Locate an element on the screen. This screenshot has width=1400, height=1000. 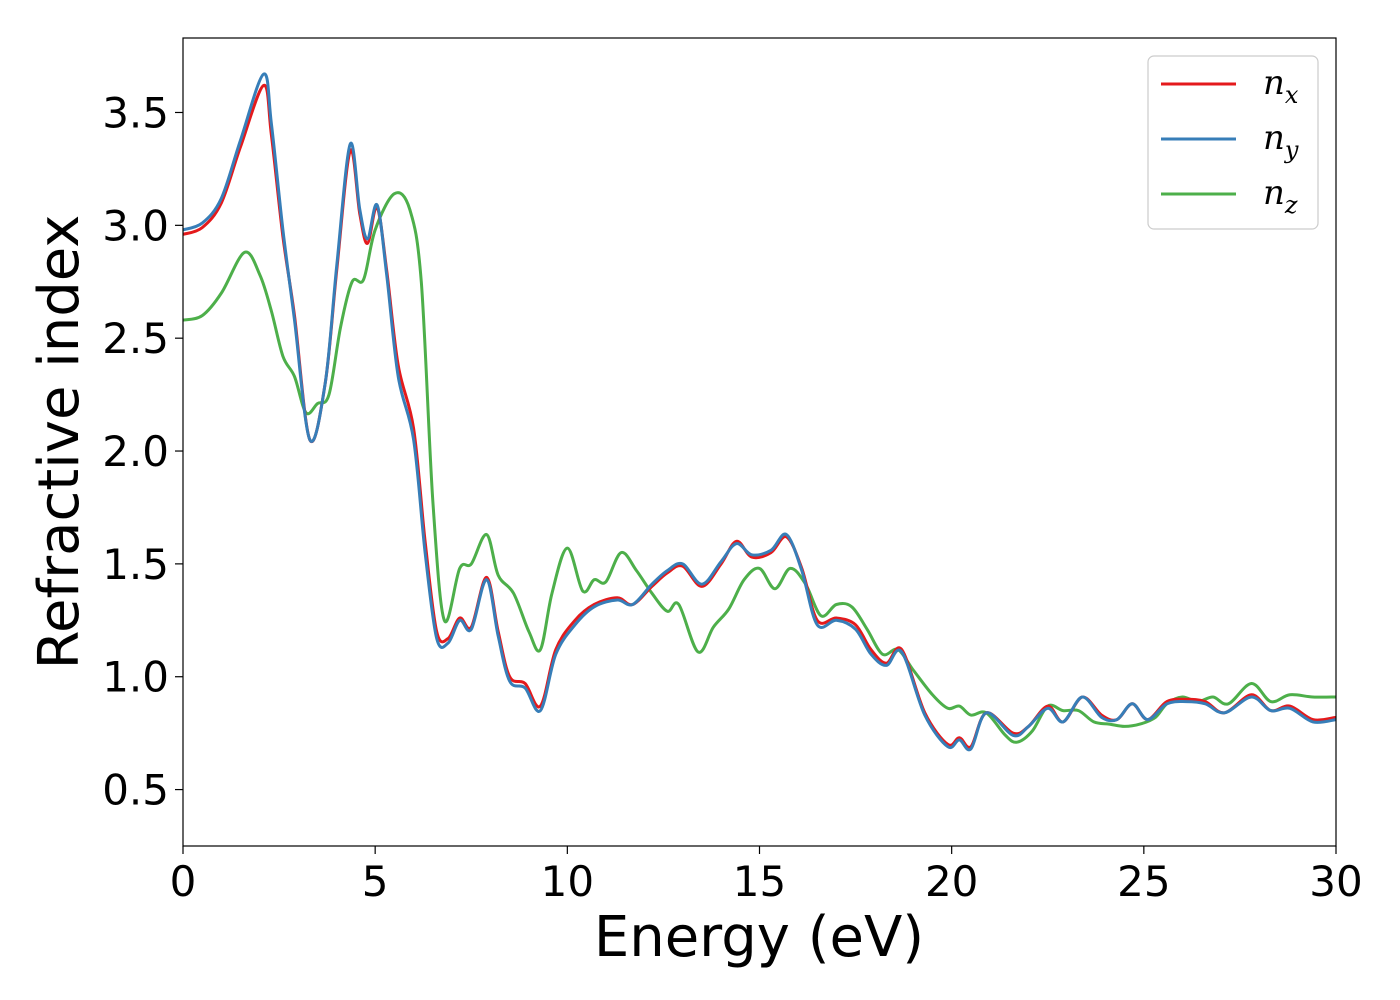
y-tick-label: 3.0 is located at coordinates (135, 225).